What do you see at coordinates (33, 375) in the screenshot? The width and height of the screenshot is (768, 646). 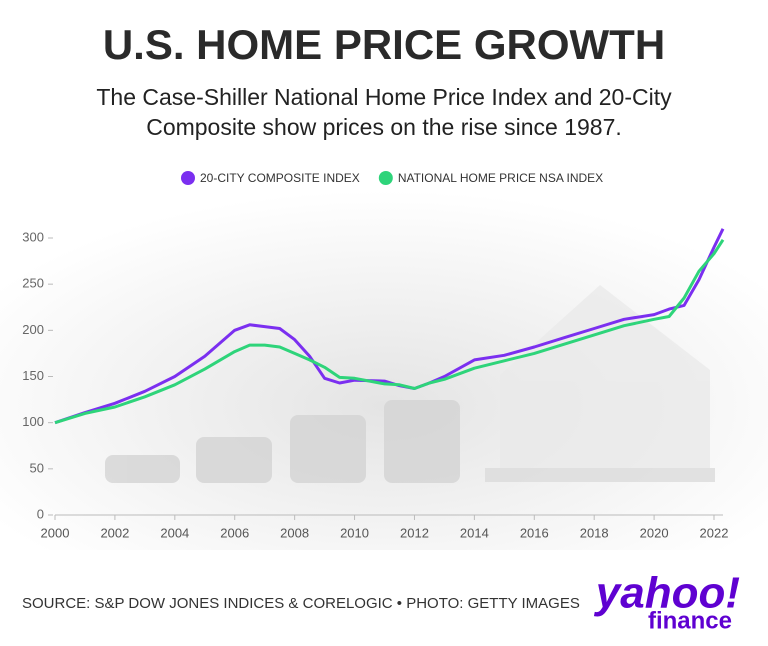 I see `y-tick-label: 150` at bounding box center [33, 375].